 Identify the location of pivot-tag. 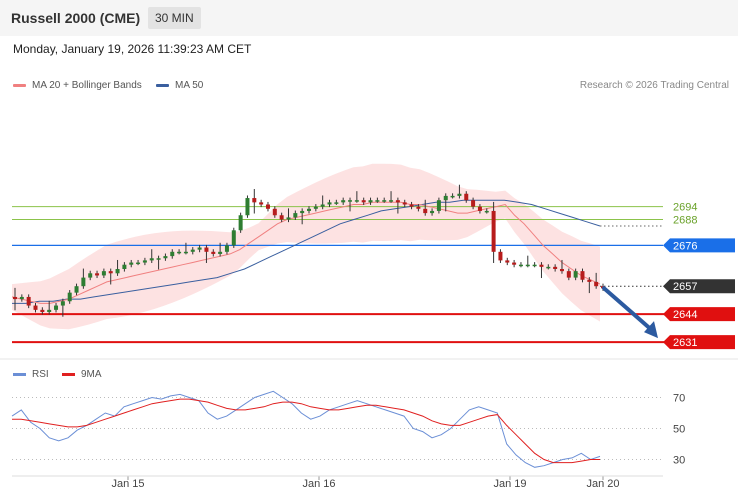
(699, 245).